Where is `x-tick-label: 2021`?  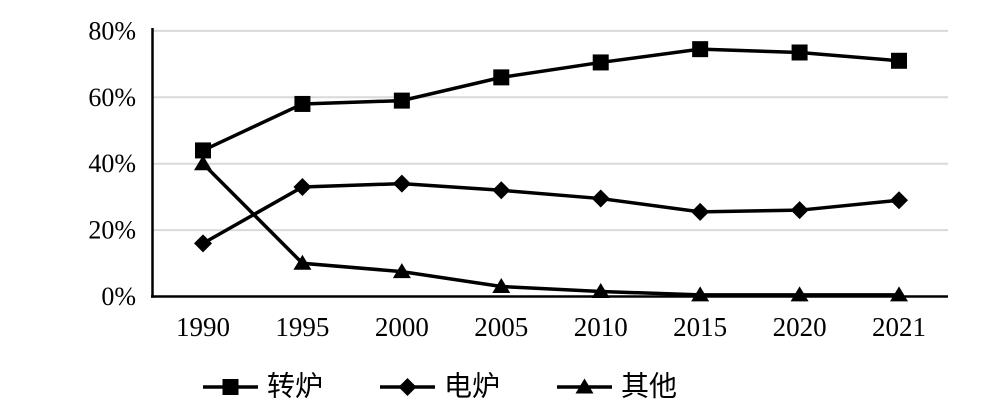
x-tick-label: 2021 is located at coordinates (899, 327).